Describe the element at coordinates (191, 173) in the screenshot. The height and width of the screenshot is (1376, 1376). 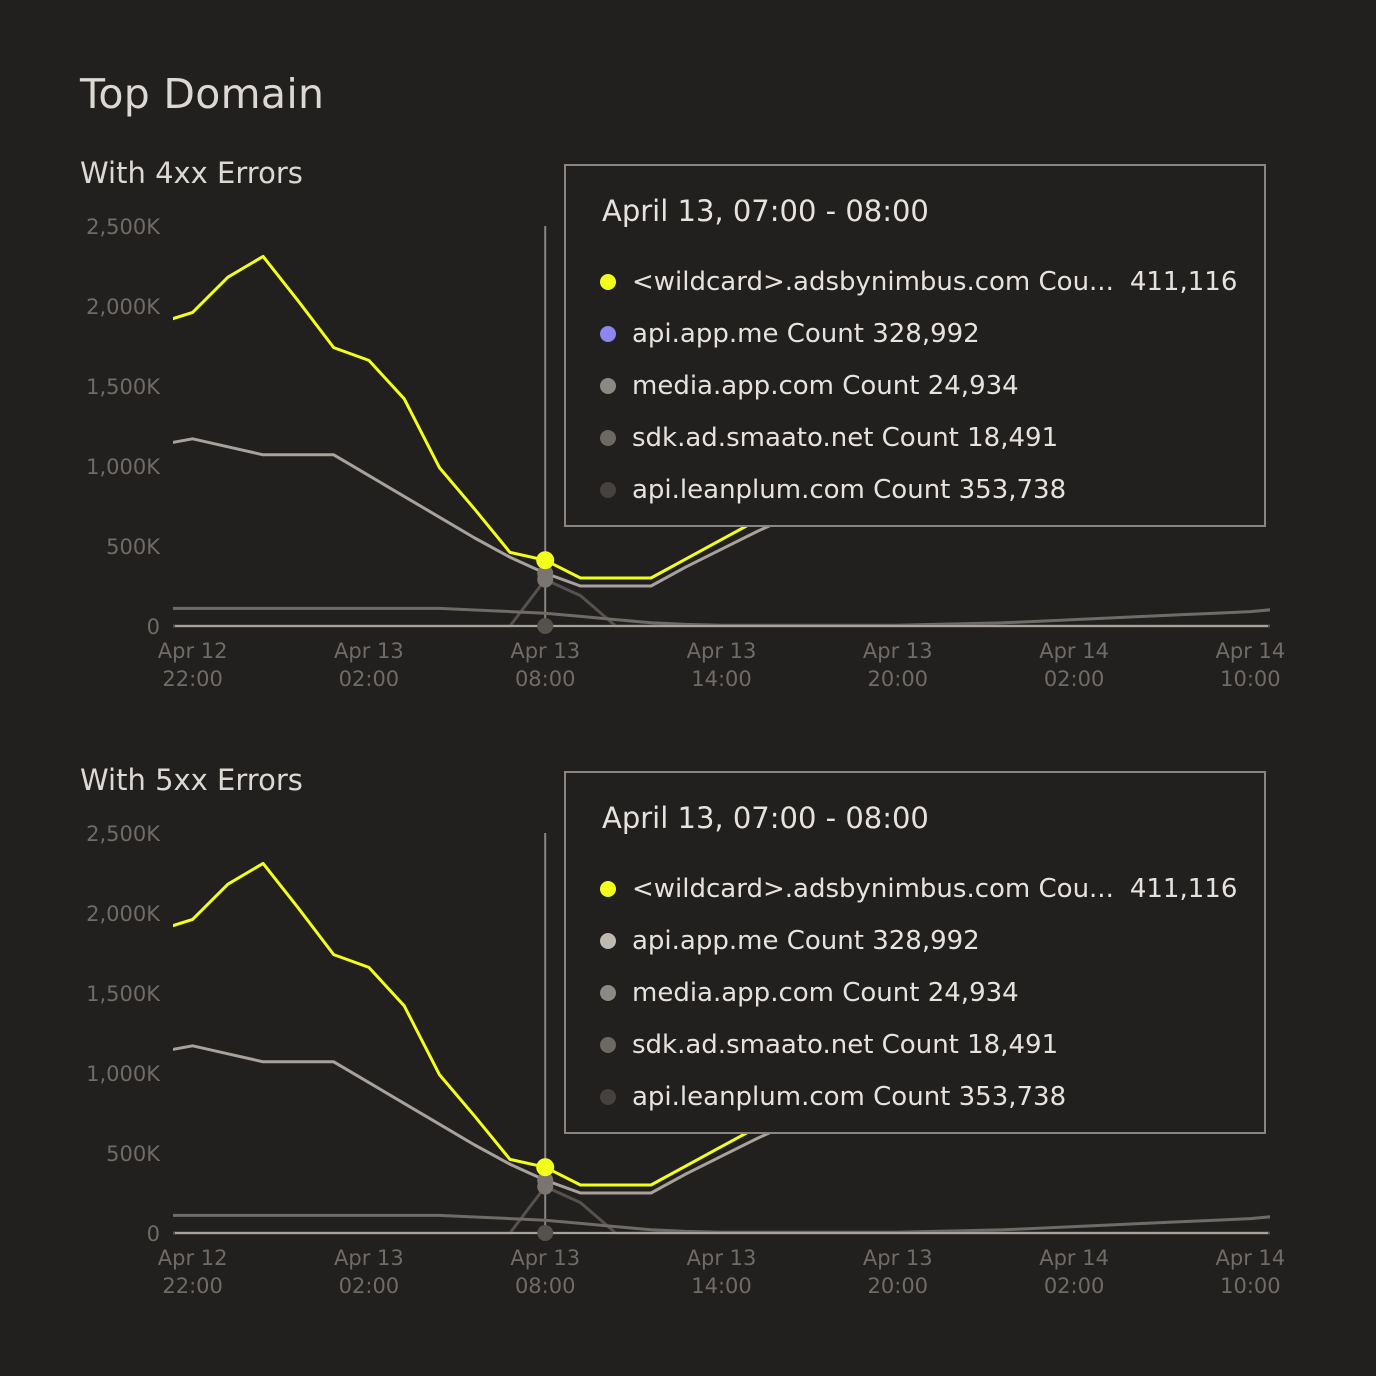
I see `chart-title-4xx: With 4xx Errors` at that location.